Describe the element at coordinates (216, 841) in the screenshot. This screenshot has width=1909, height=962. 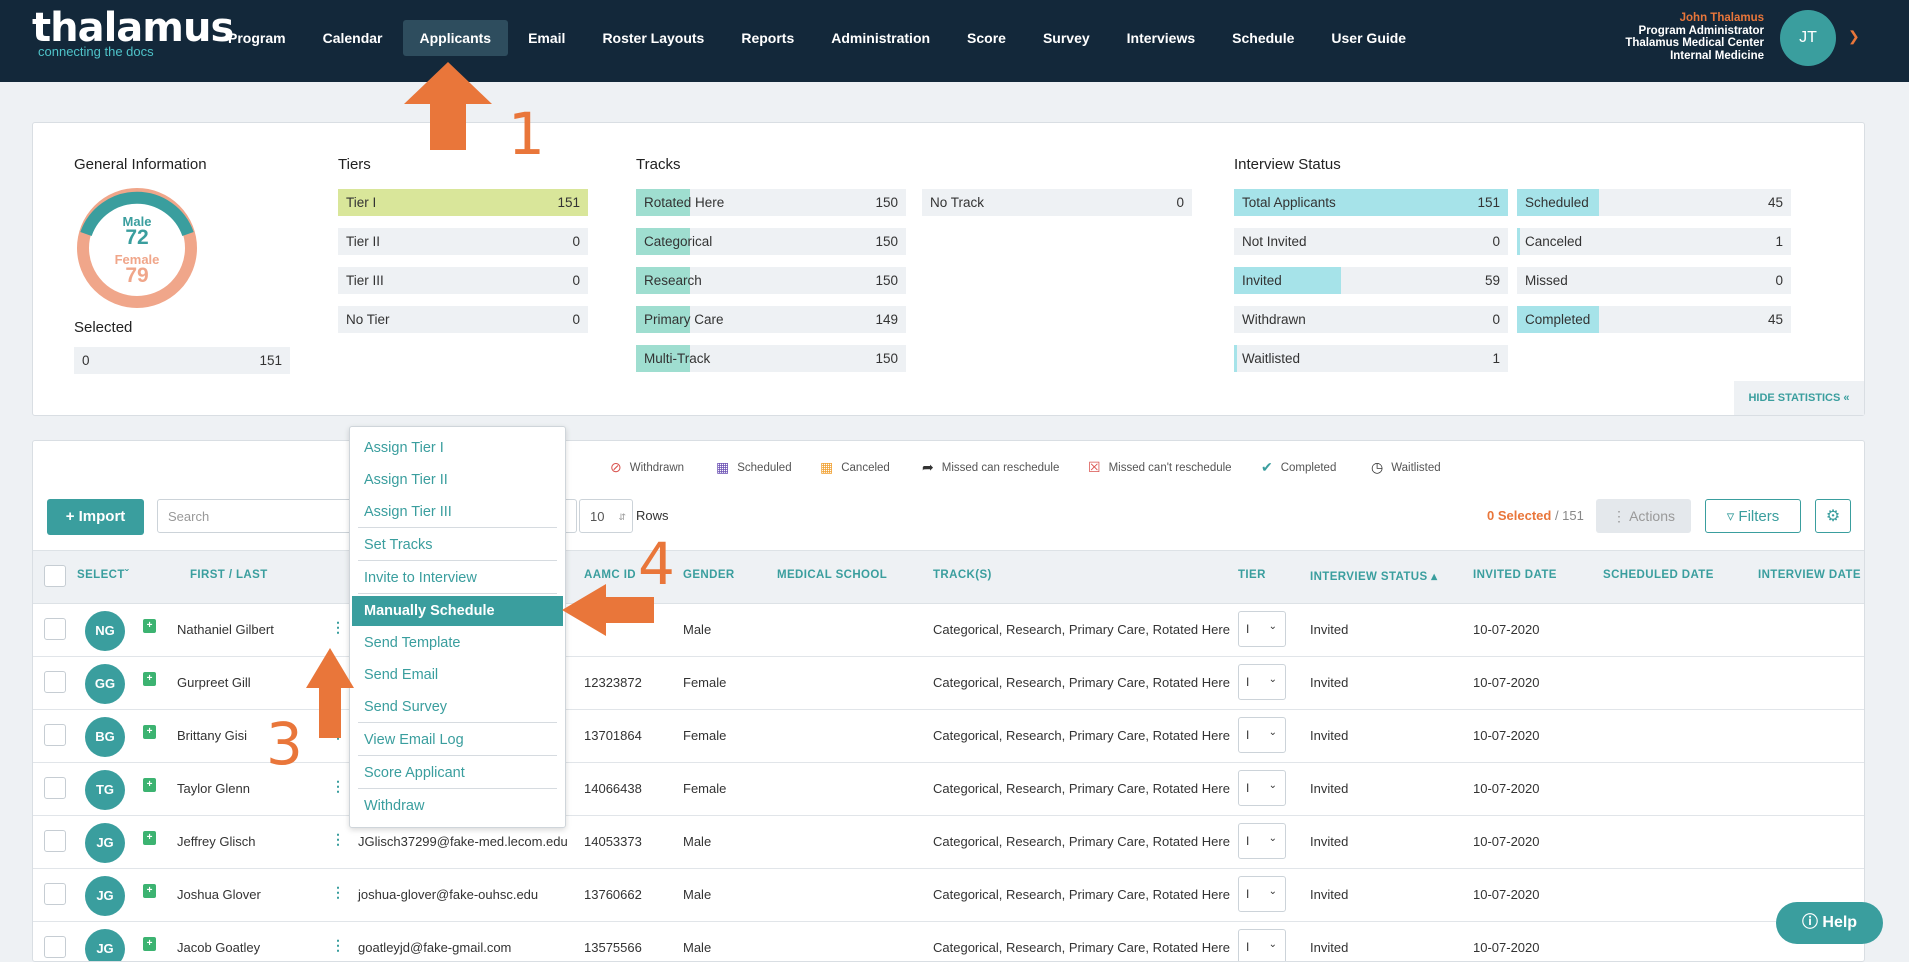
I see `applicant-name: Jeffrey Glisch` at that location.